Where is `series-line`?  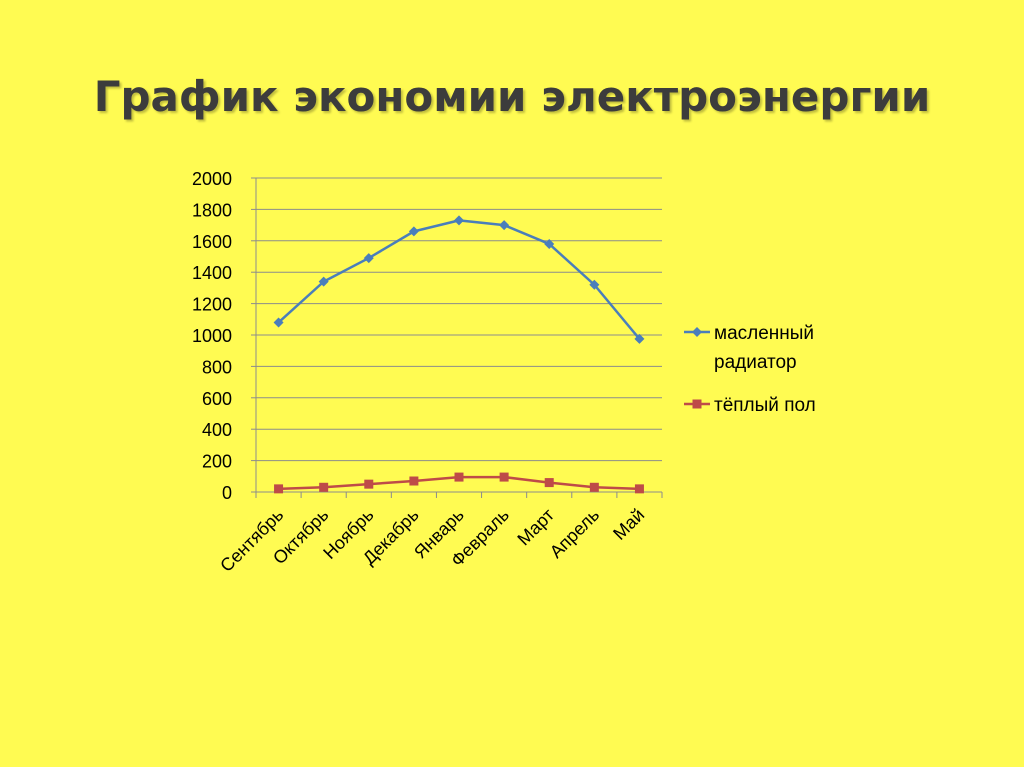 series-line is located at coordinates (459, 279).